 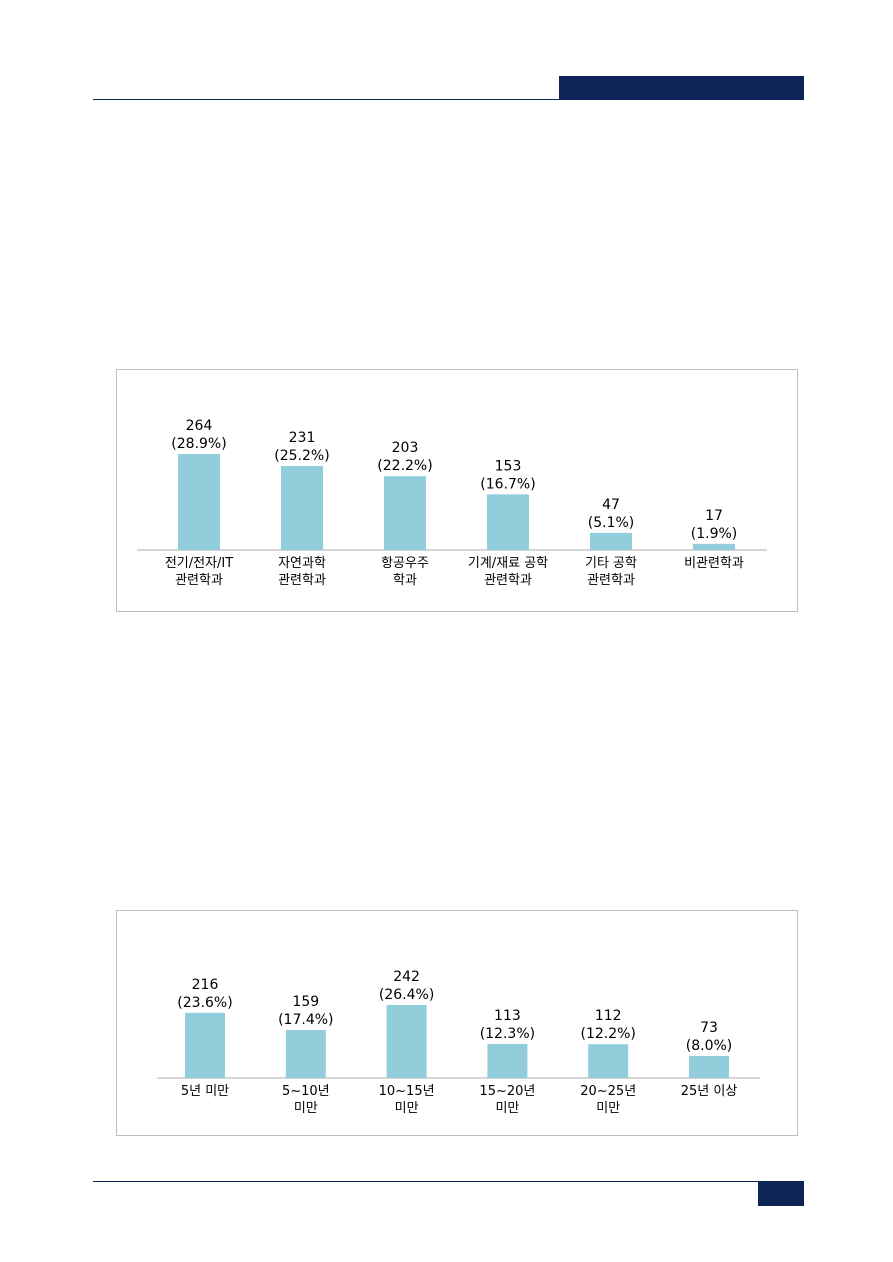 What do you see at coordinates (709, 1091) in the screenshot?
I see `tick-label-5: 25년 이상` at bounding box center [709, 1091].